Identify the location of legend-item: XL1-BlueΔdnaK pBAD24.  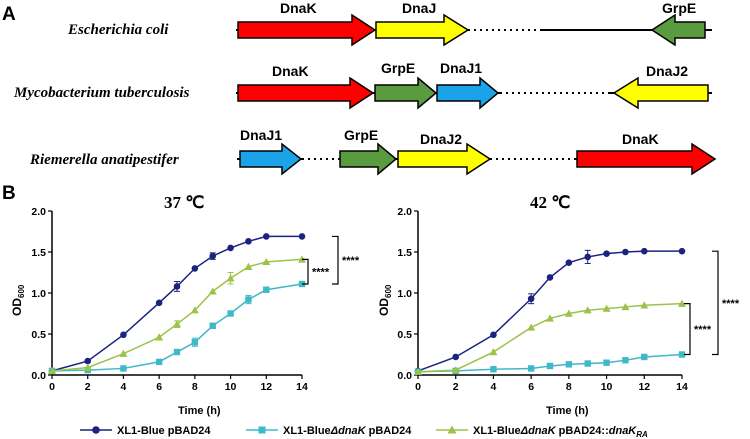
(329, 431).